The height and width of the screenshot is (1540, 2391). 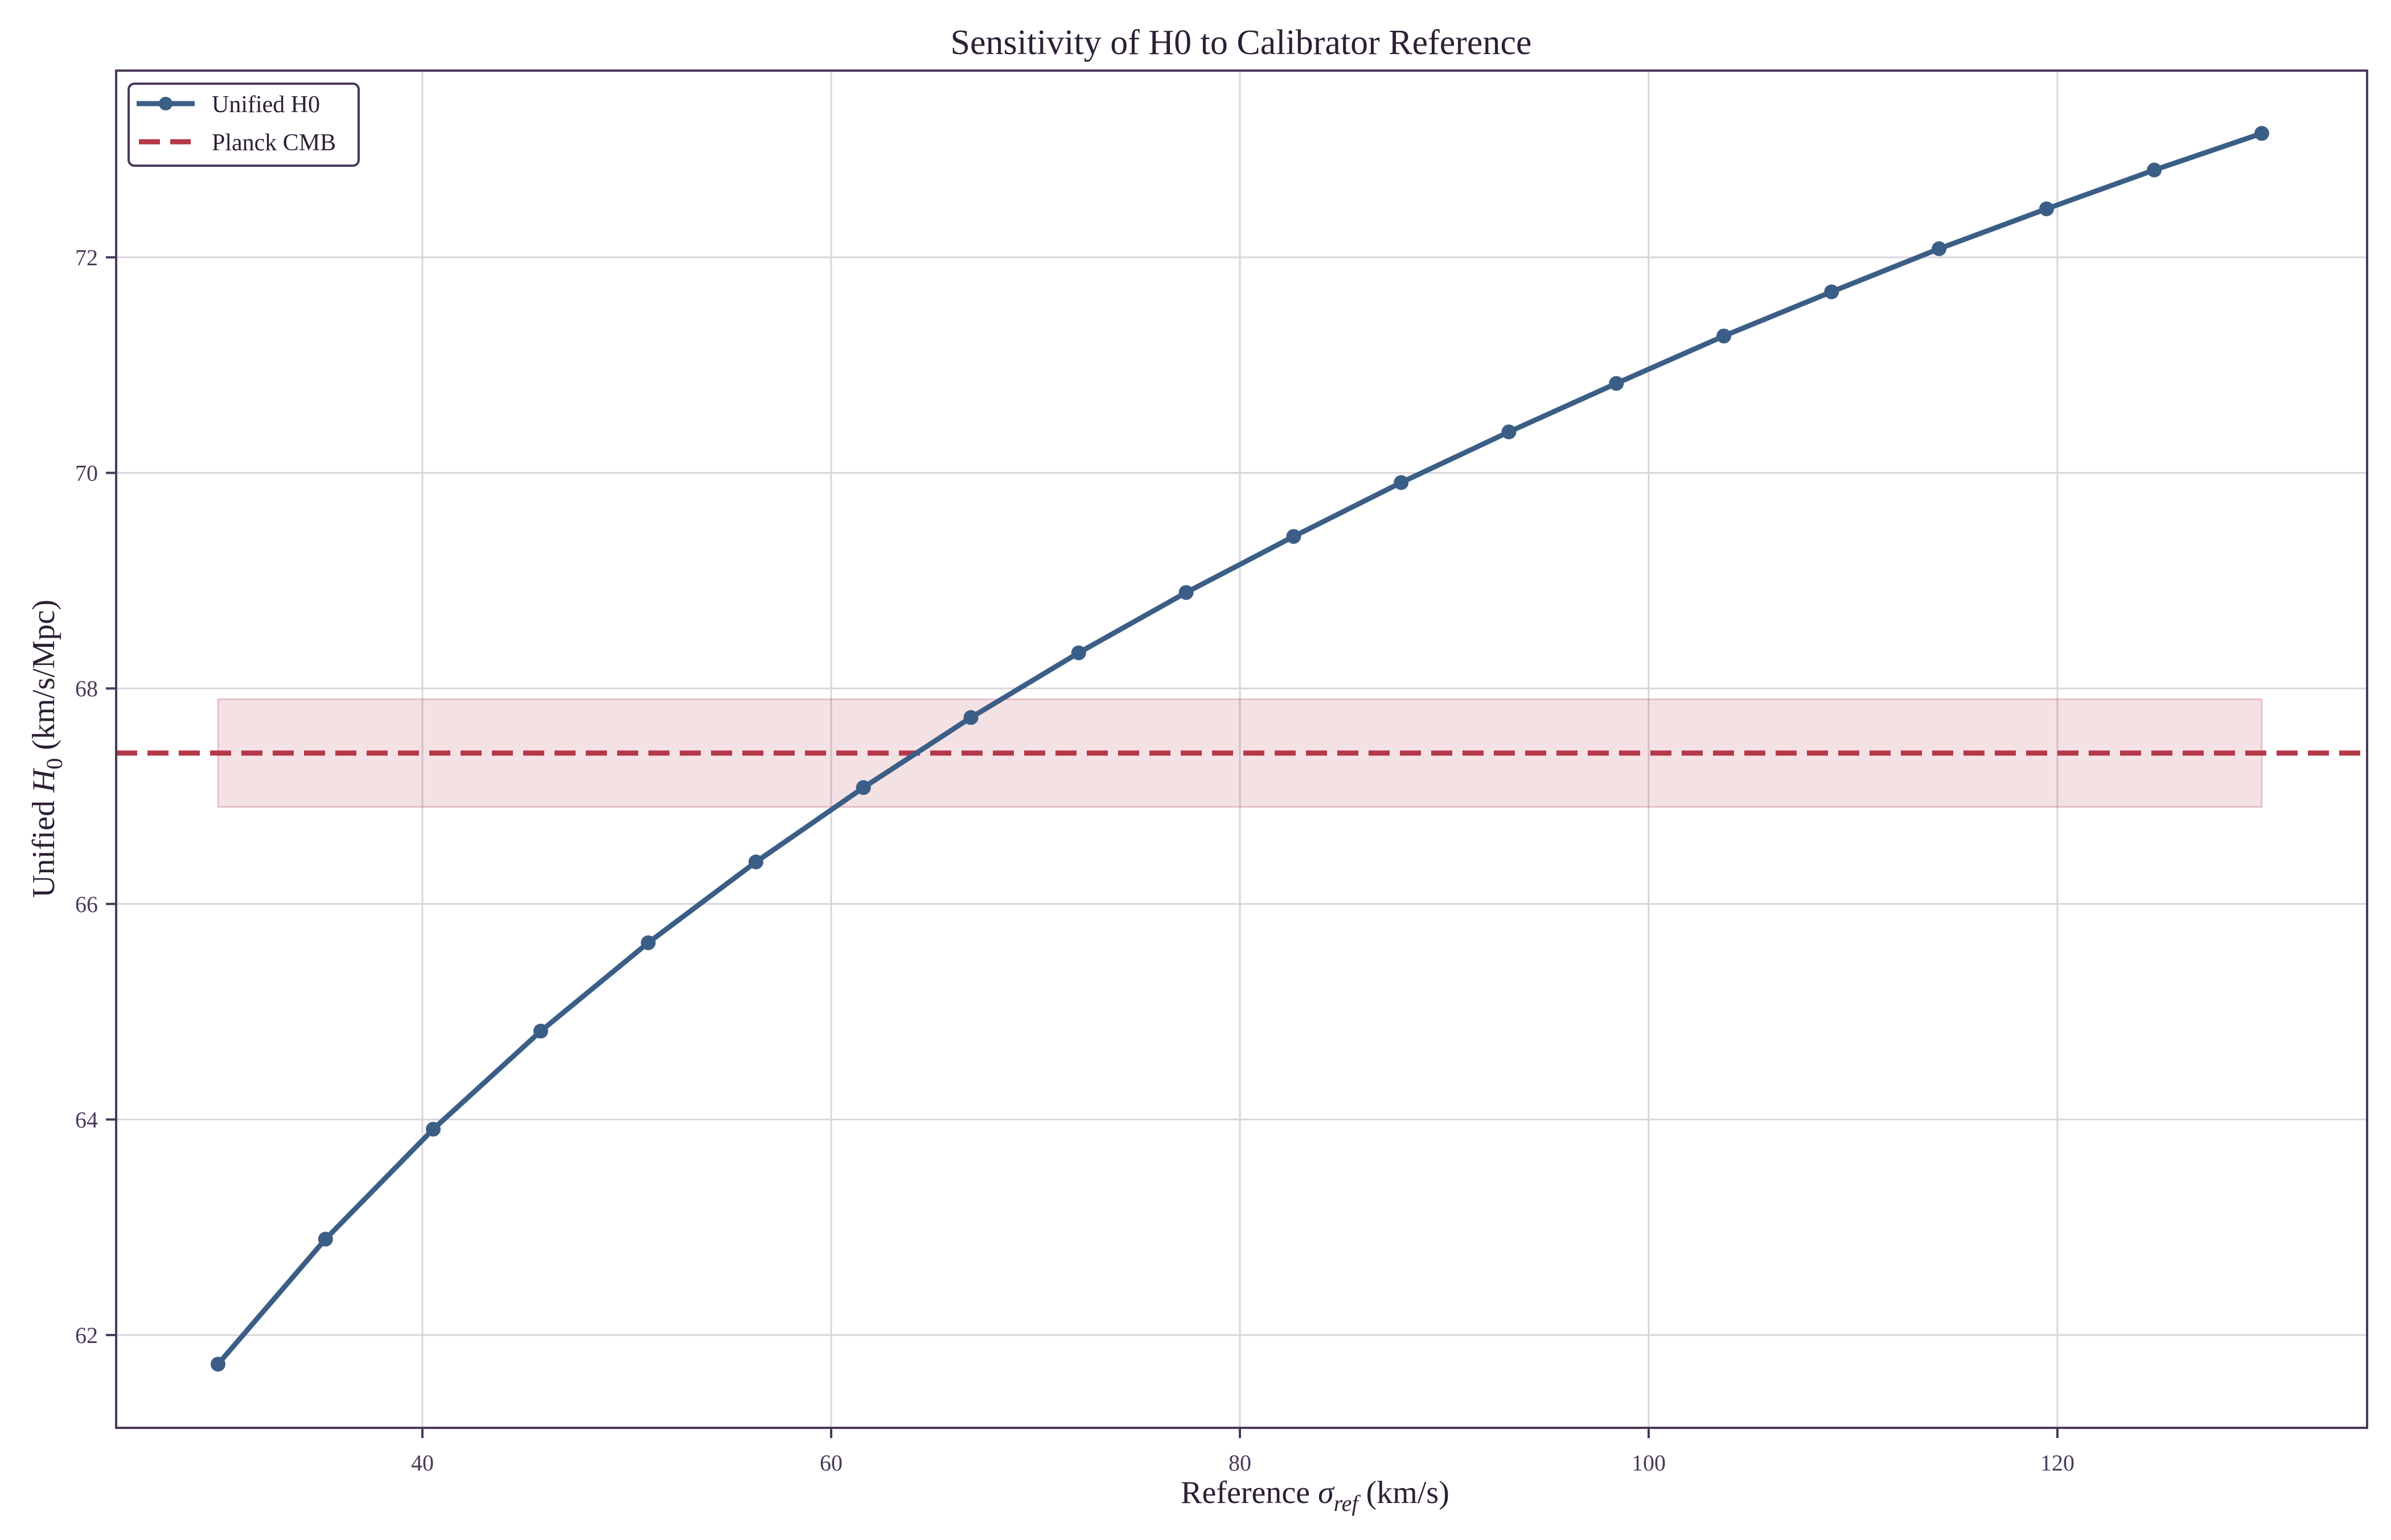 What do you see at coordinates (43, 780) in the screenshot?
I see `y-axis-label-symbol: H` at bounding box center [43, 780].